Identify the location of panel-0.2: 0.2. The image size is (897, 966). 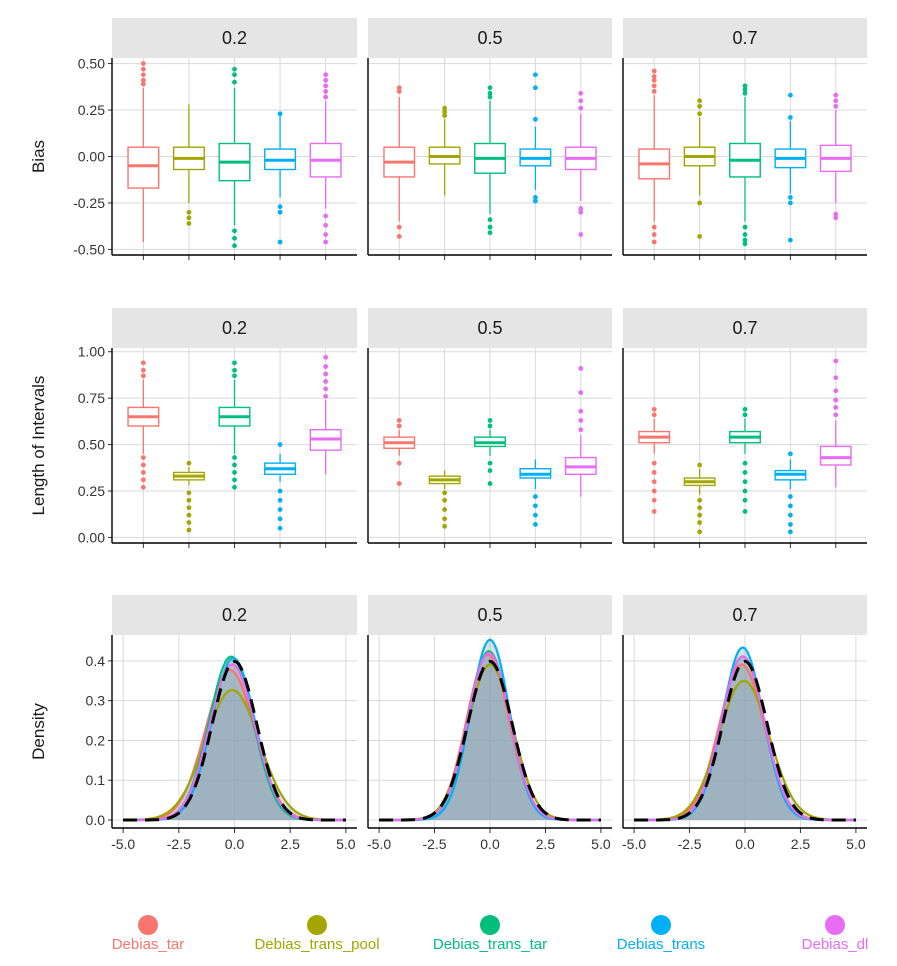
(234, 139).